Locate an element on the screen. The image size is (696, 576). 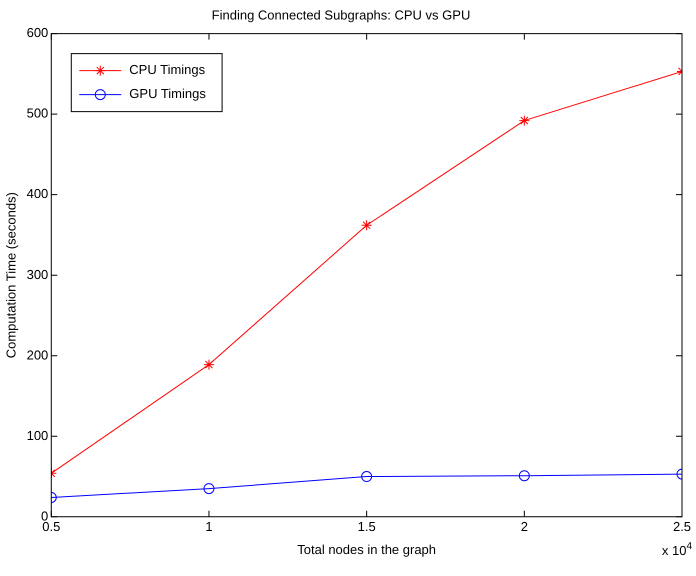
x-tick-label: 1.5 is located at coordinates (367, 526).